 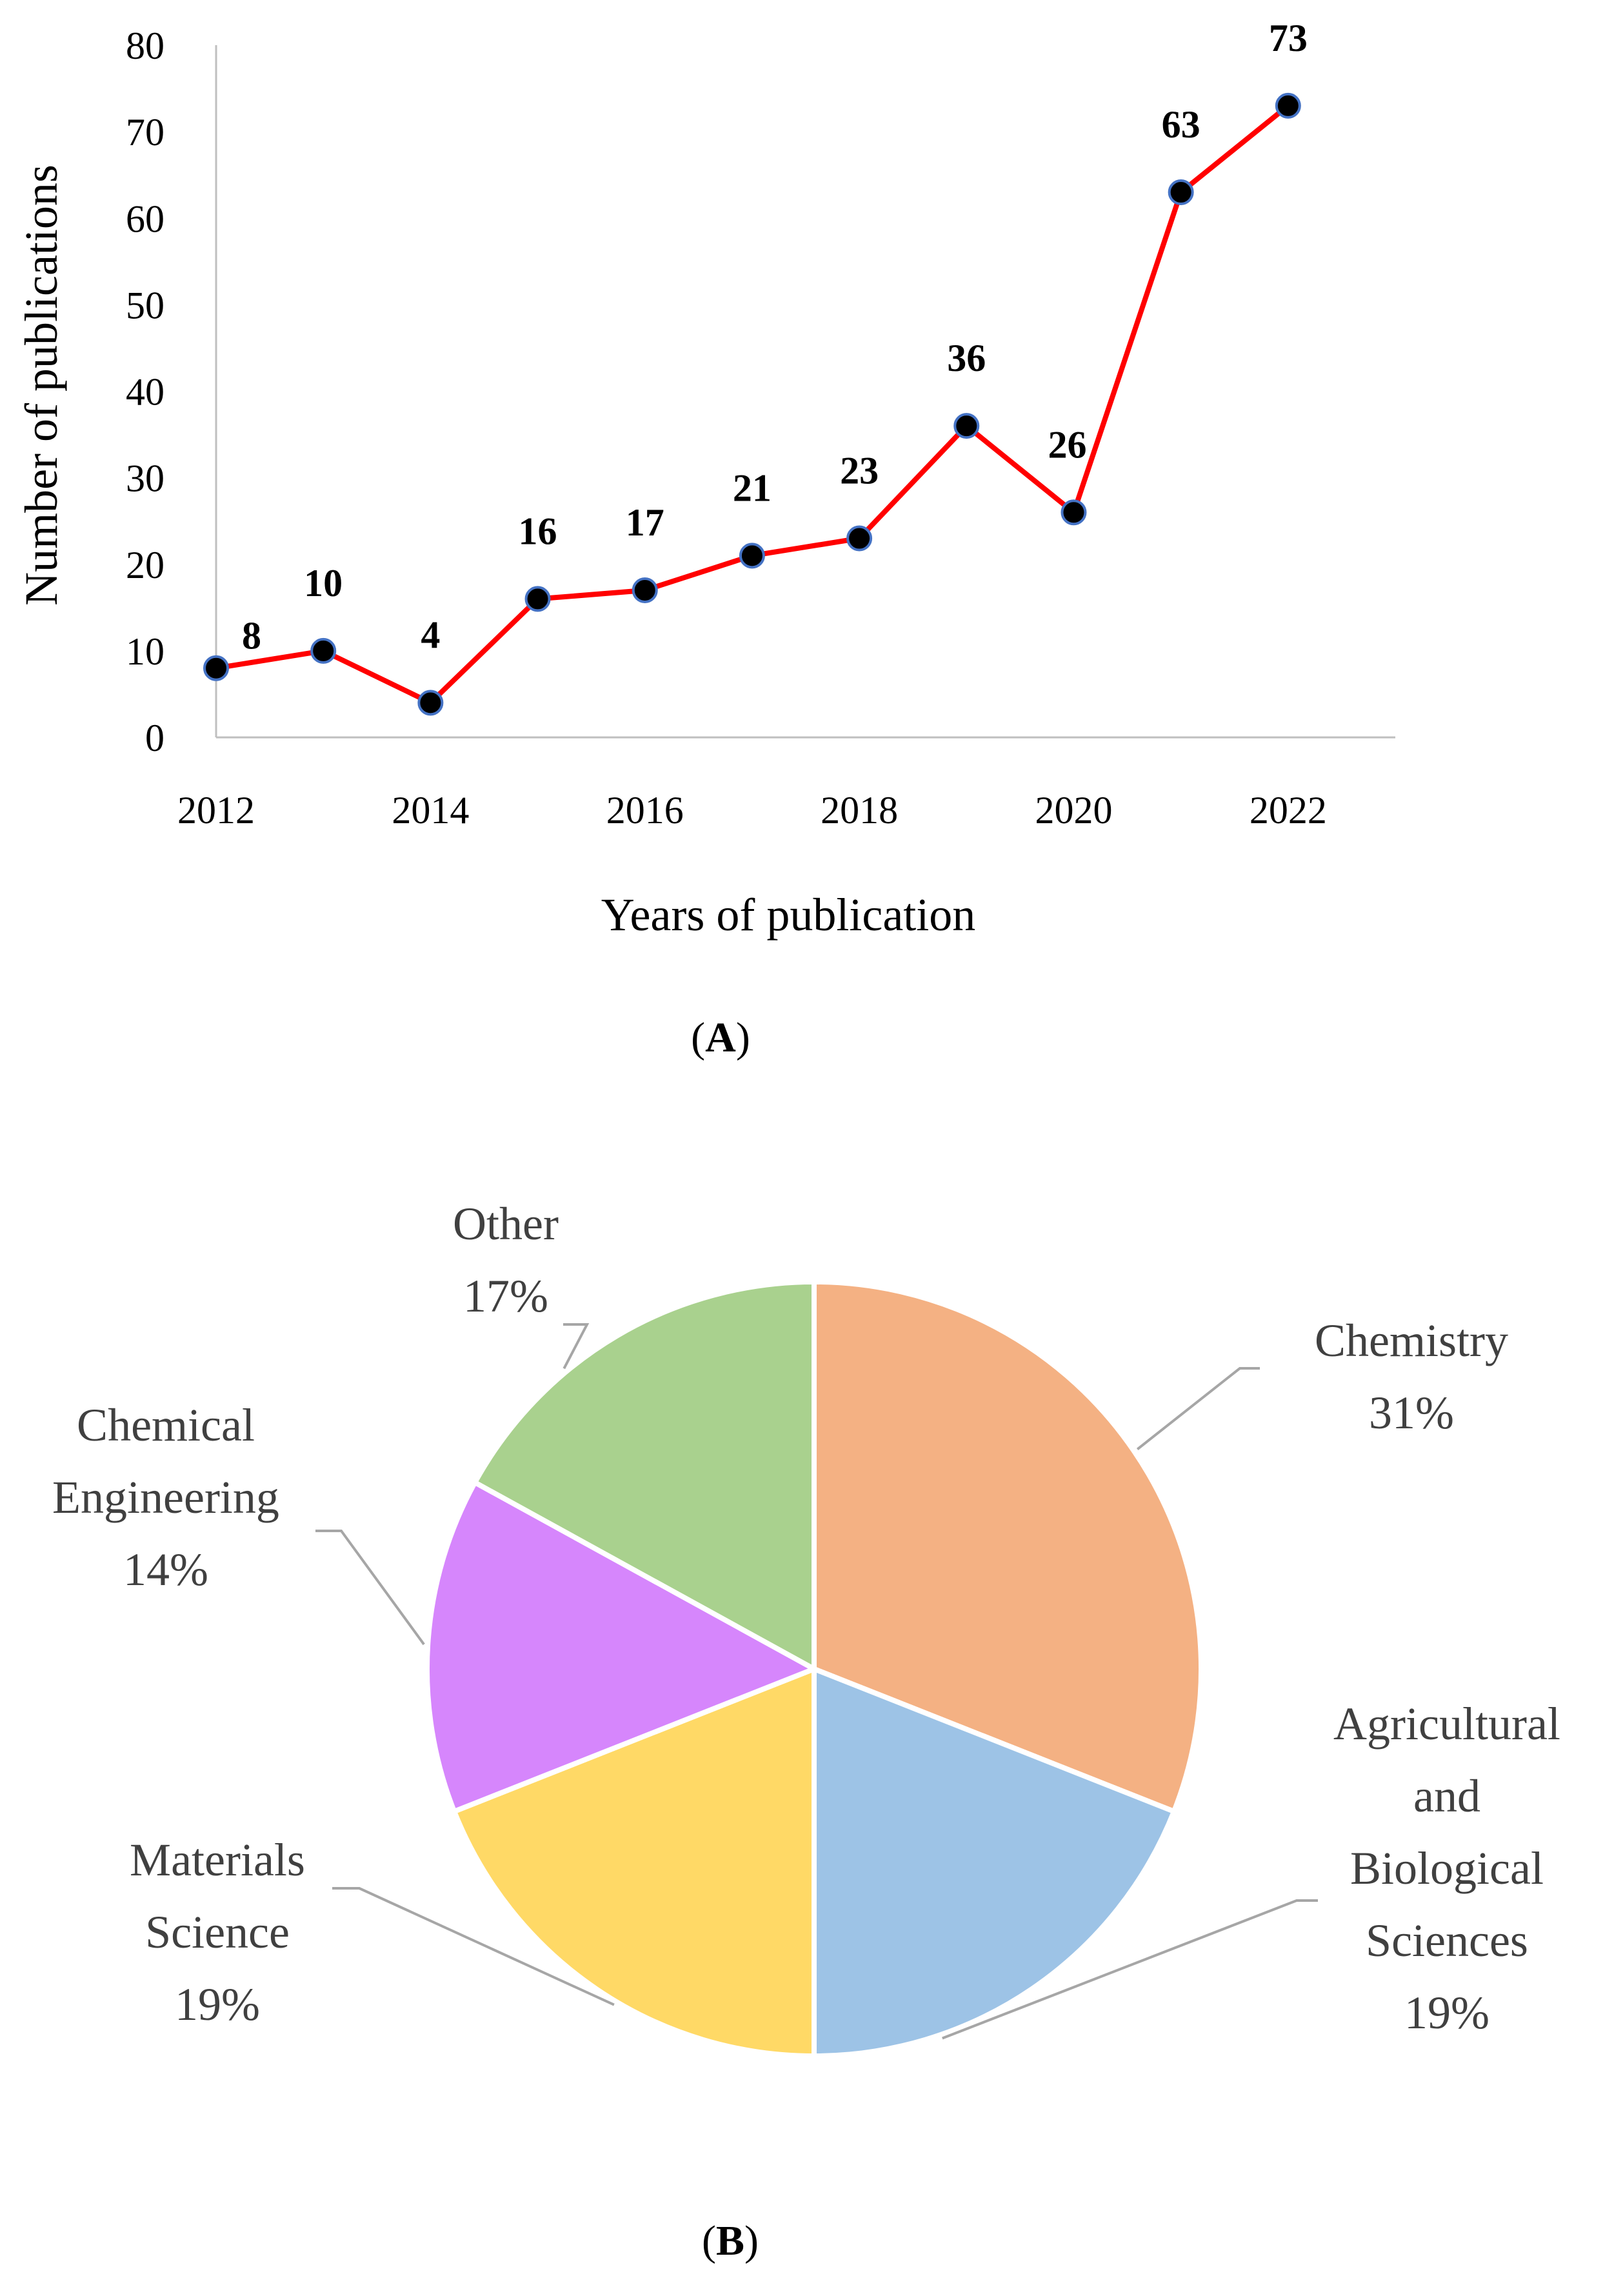 What do you see at coordinates (1411, 1340) in the screenshot?
I see `pie-label-line: Chemistry` at bounding box center [1411, 1340].